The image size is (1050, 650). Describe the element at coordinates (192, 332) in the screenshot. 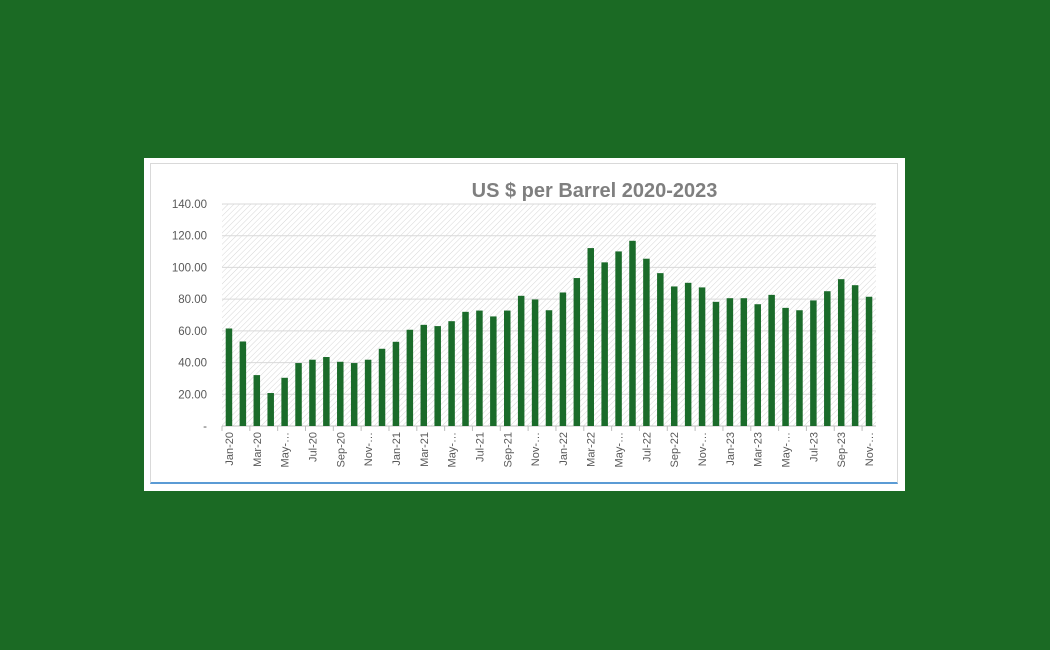

I see `y-tick-label: 60.00` at that location.